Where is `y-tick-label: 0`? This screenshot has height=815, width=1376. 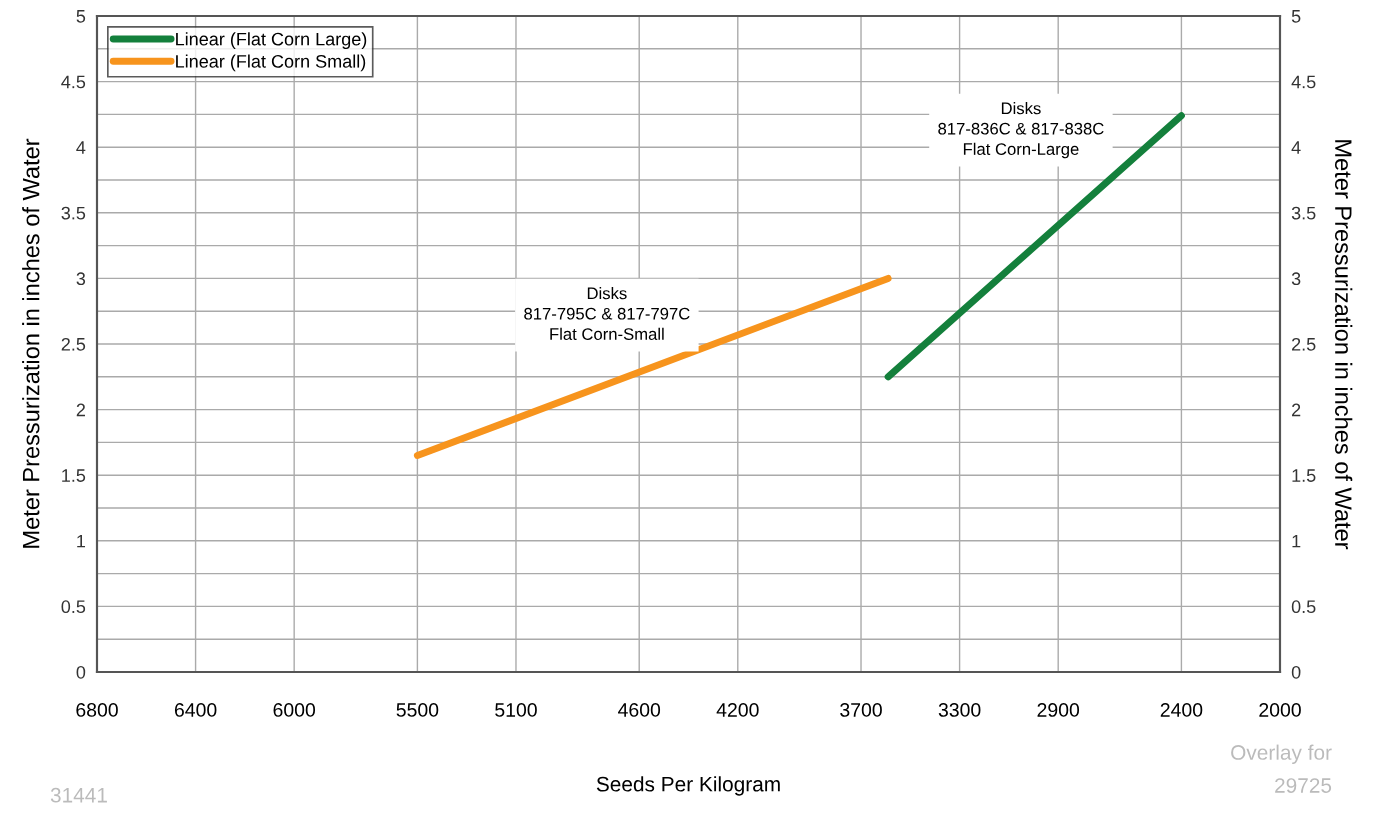 y-tick-label: 0 is located at coordinates (81, 672).